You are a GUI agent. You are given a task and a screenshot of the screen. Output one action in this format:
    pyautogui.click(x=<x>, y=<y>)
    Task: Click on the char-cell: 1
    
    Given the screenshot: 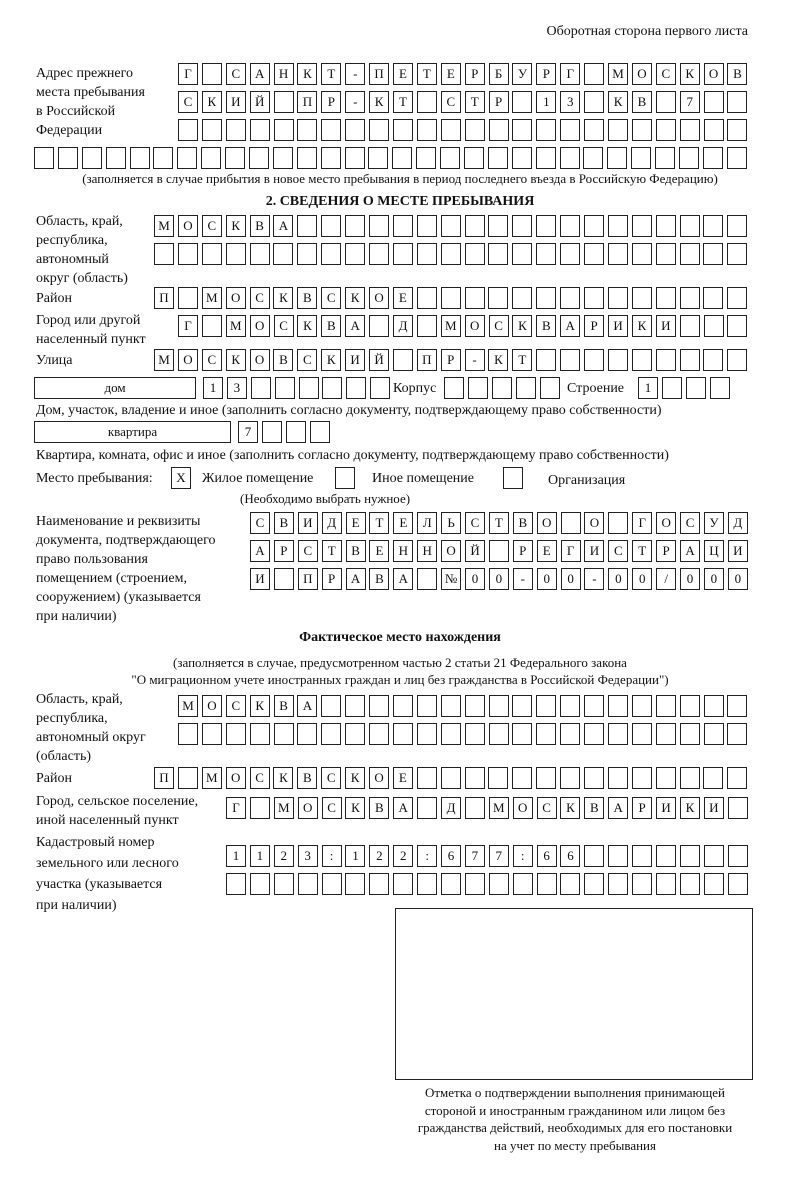 What is the action you would take?
    pyautogui.click(x=648, y=388)
    